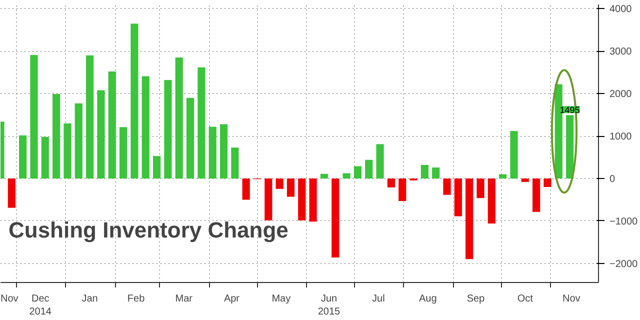  Describe the element at coordinates (621, 94) in the screenshot. I see `y-tick-label: 2000` at that location.